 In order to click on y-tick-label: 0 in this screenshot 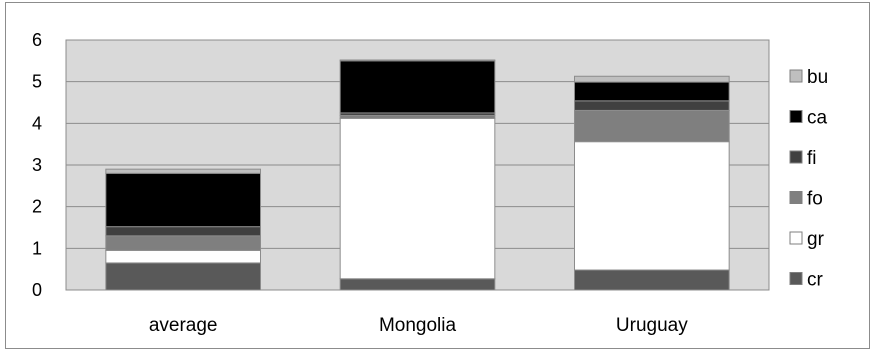, I will do `click(37, 290)`.